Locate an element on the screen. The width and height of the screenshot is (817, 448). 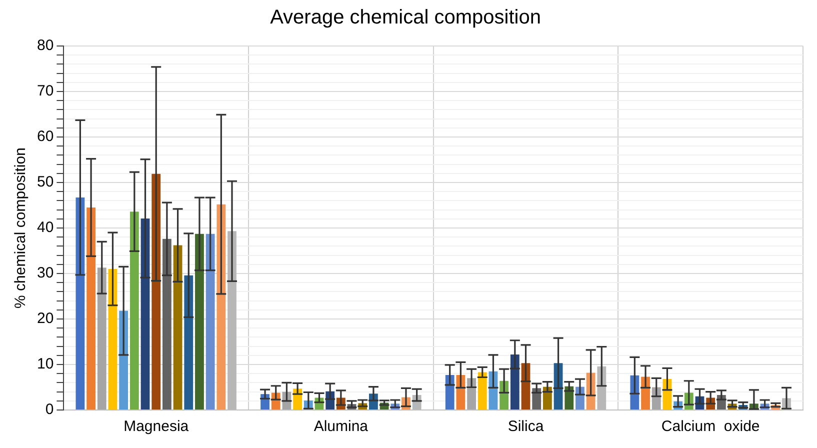
y-tick-label: 80 is located at coordinates (45, 45).